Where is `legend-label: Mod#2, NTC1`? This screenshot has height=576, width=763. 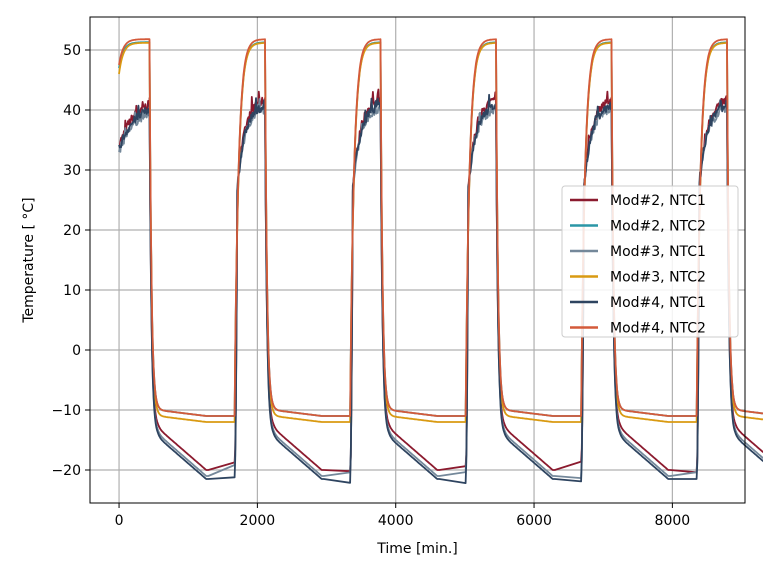 legend-label: Mod#2, NTC1 is located at coordinates (658, 201).